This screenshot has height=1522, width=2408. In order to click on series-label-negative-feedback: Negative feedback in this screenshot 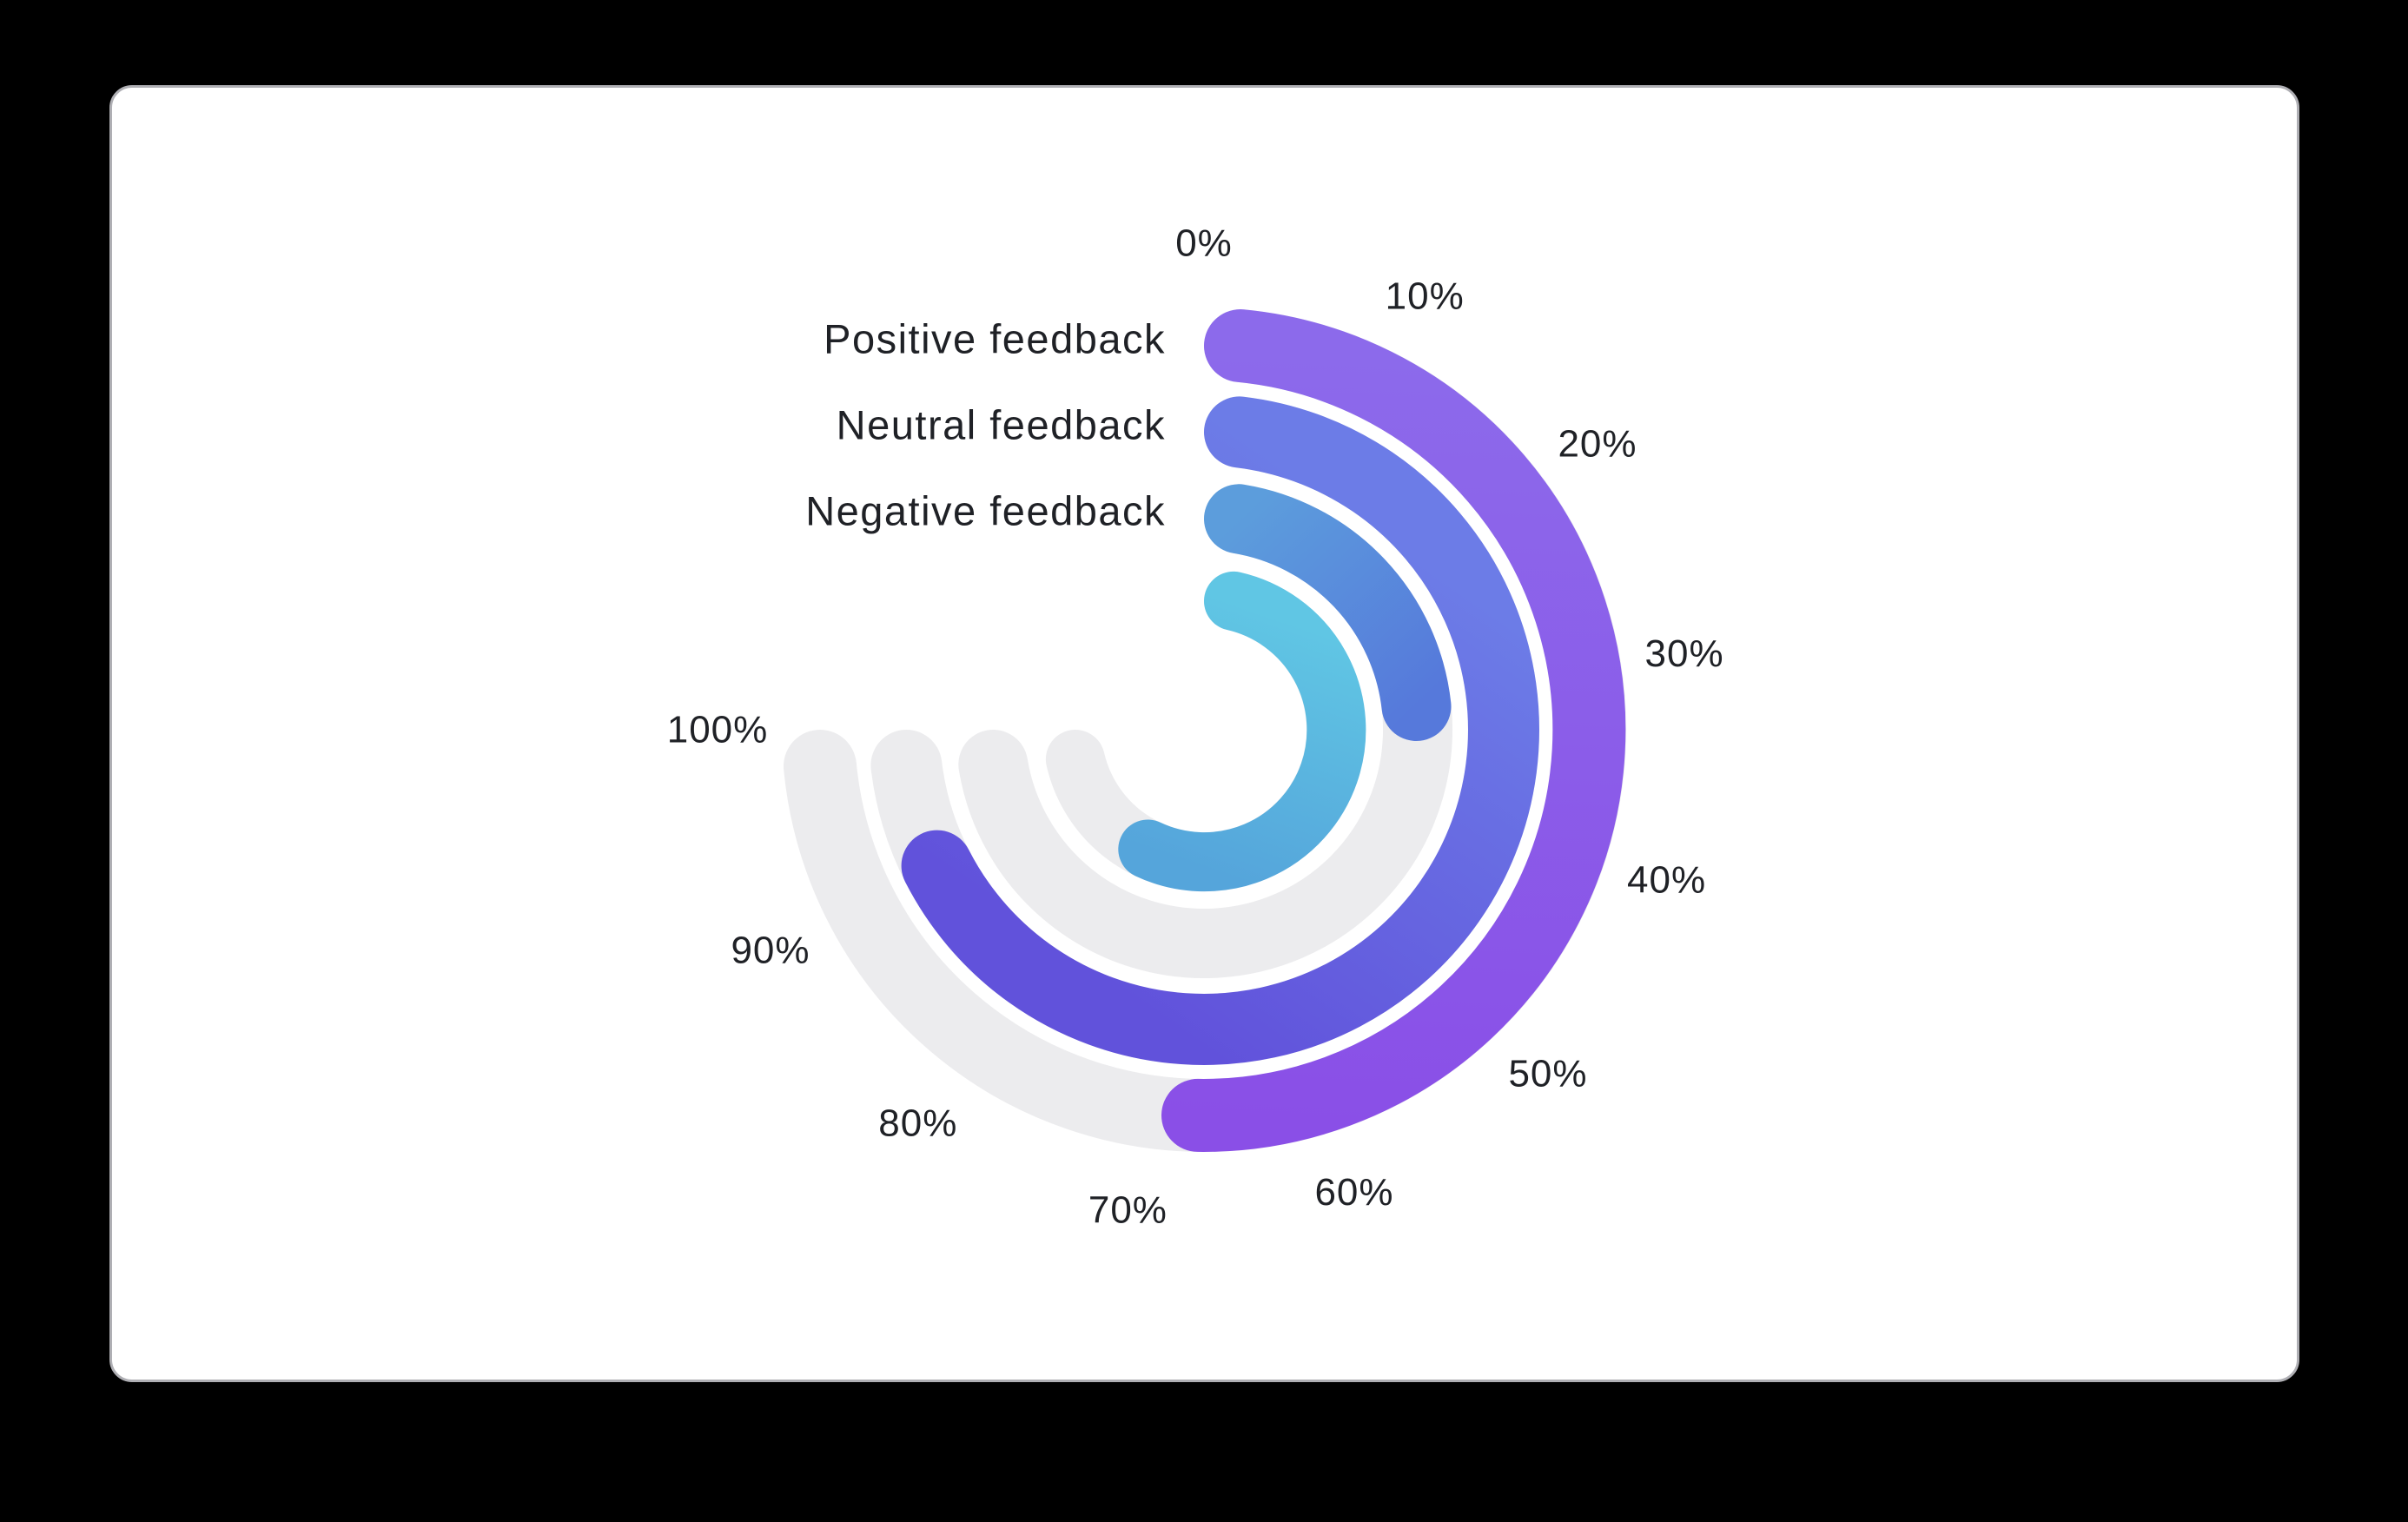, I will do `click(986, 511)`.